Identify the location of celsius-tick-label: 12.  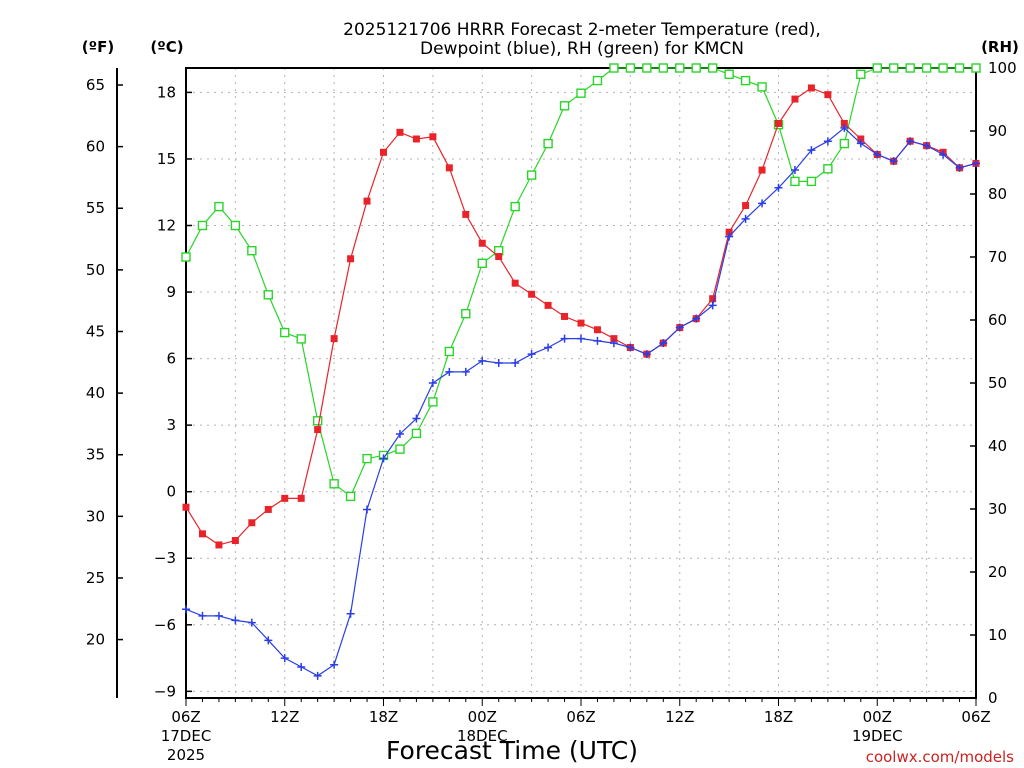
(166, 226).